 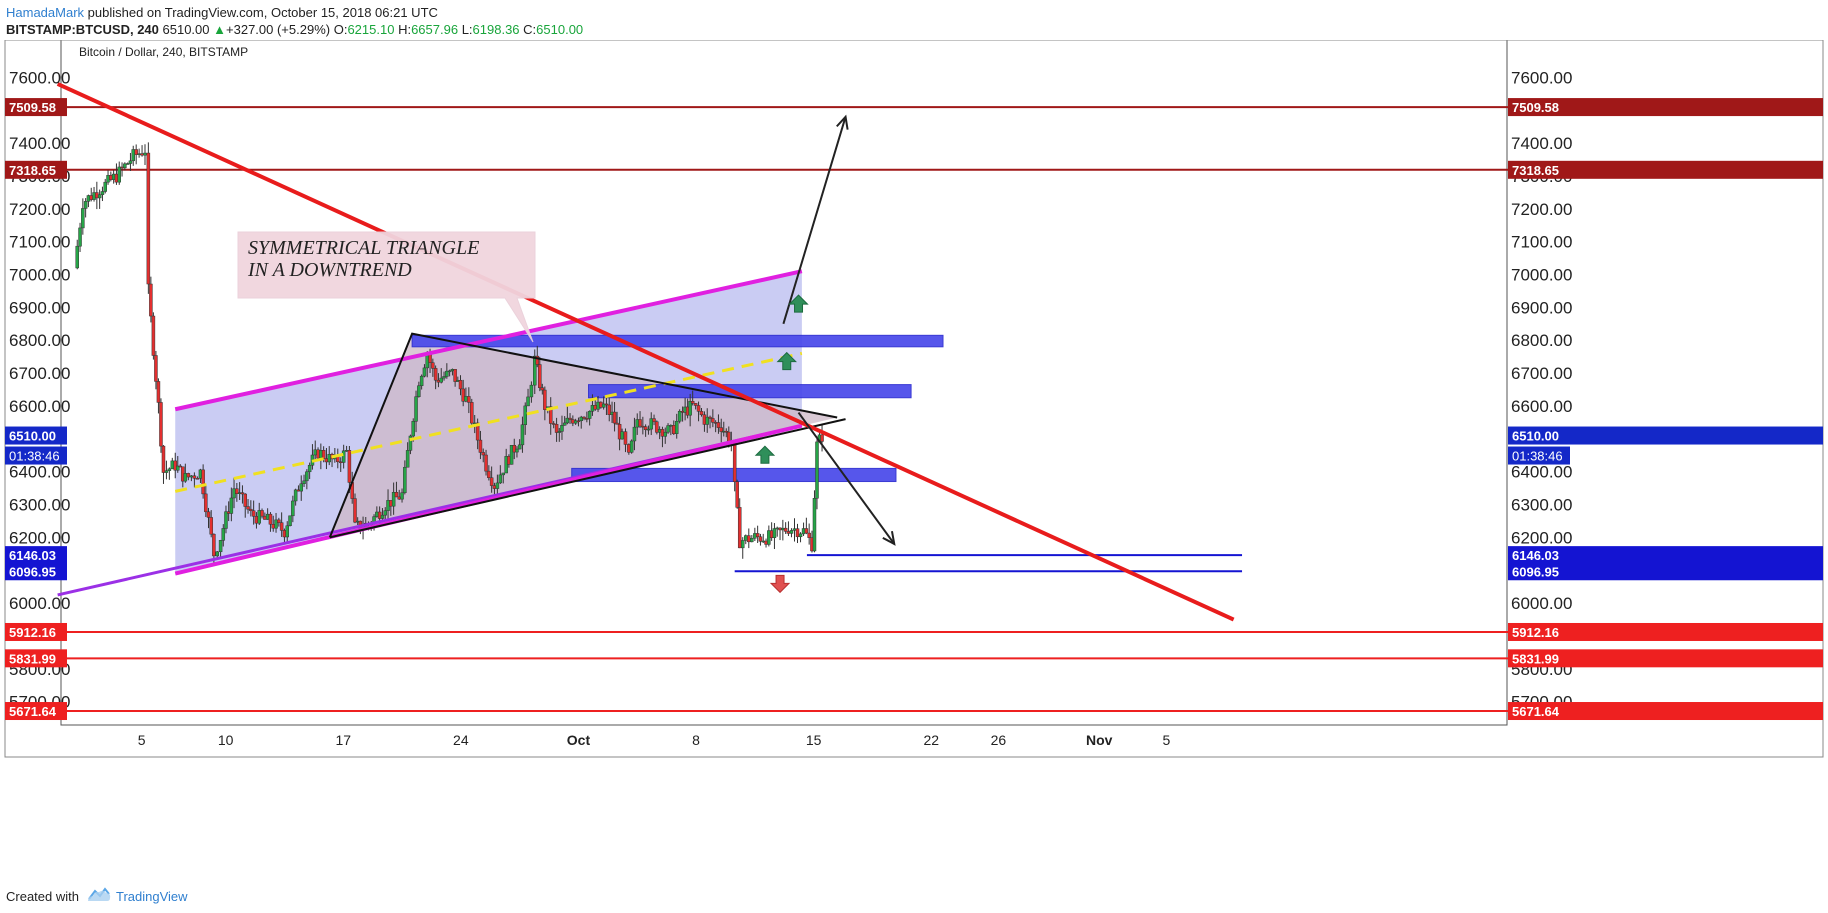 What do you see at coordinates (1541, 537) in the screenshot?
I see `y-tick-label-right: 6200.00` at bounding box center [1541, 537].